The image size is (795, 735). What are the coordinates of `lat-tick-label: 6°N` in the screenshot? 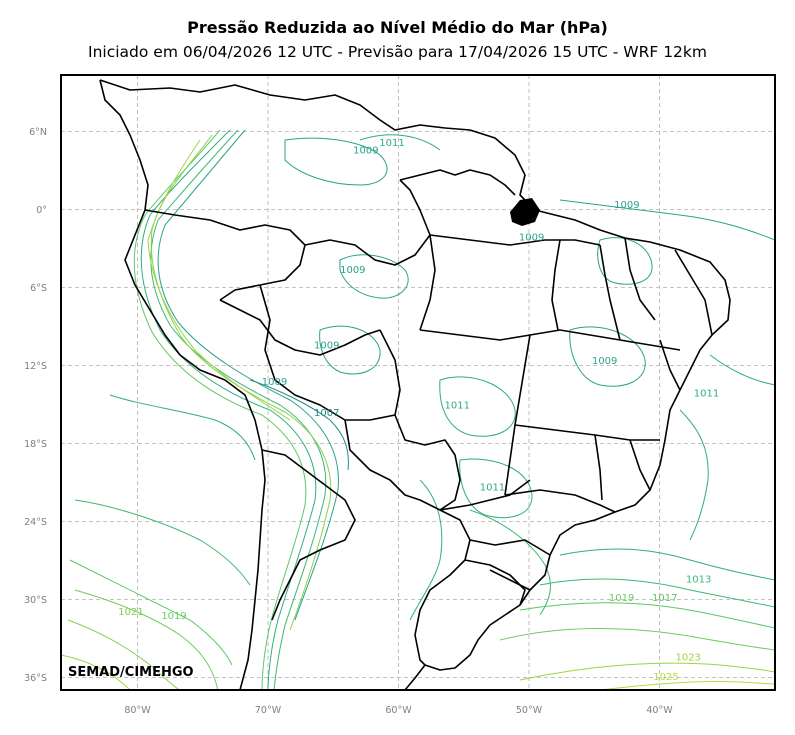 It's located at (38, 132).